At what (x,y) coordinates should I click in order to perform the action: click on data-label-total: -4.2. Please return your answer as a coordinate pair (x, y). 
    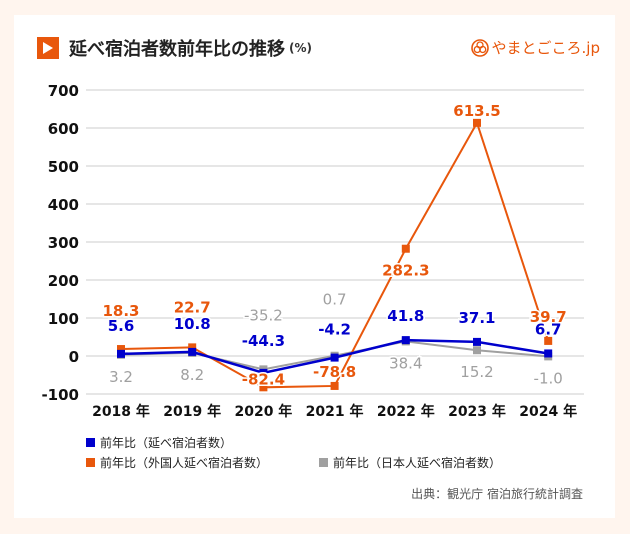
    Looking at the image, I should click on (334, 330).